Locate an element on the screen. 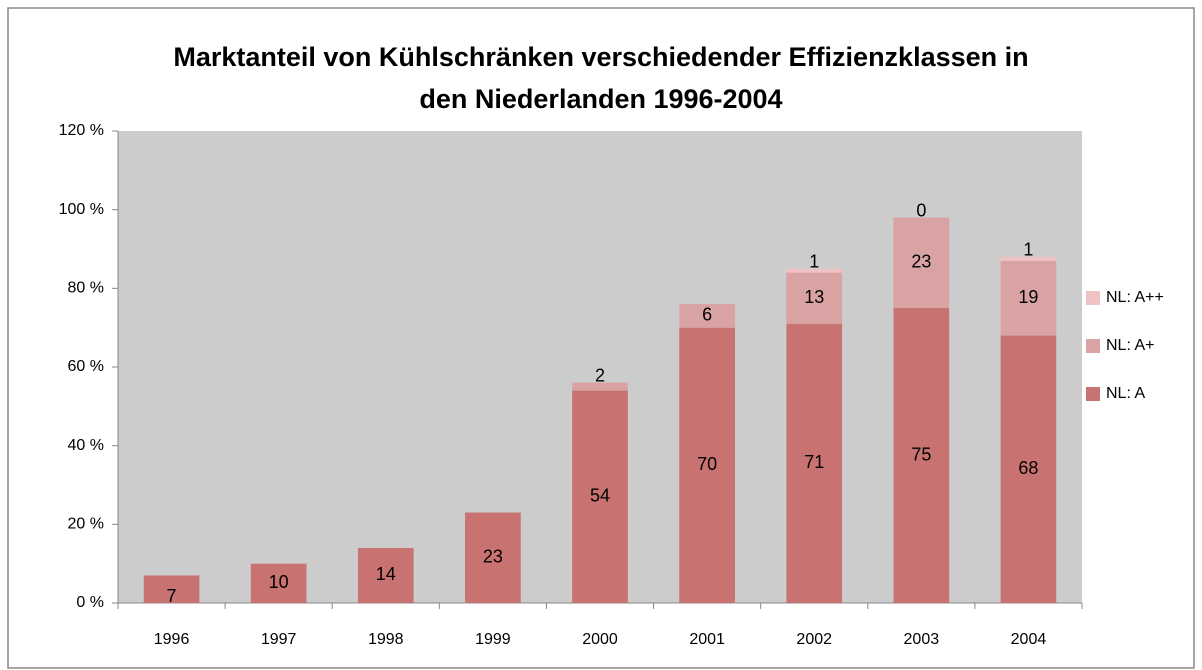 Image resolution: width=1202 pixels, height=670 pixels. value-label: 19 is located at coordinates (1028, 297).